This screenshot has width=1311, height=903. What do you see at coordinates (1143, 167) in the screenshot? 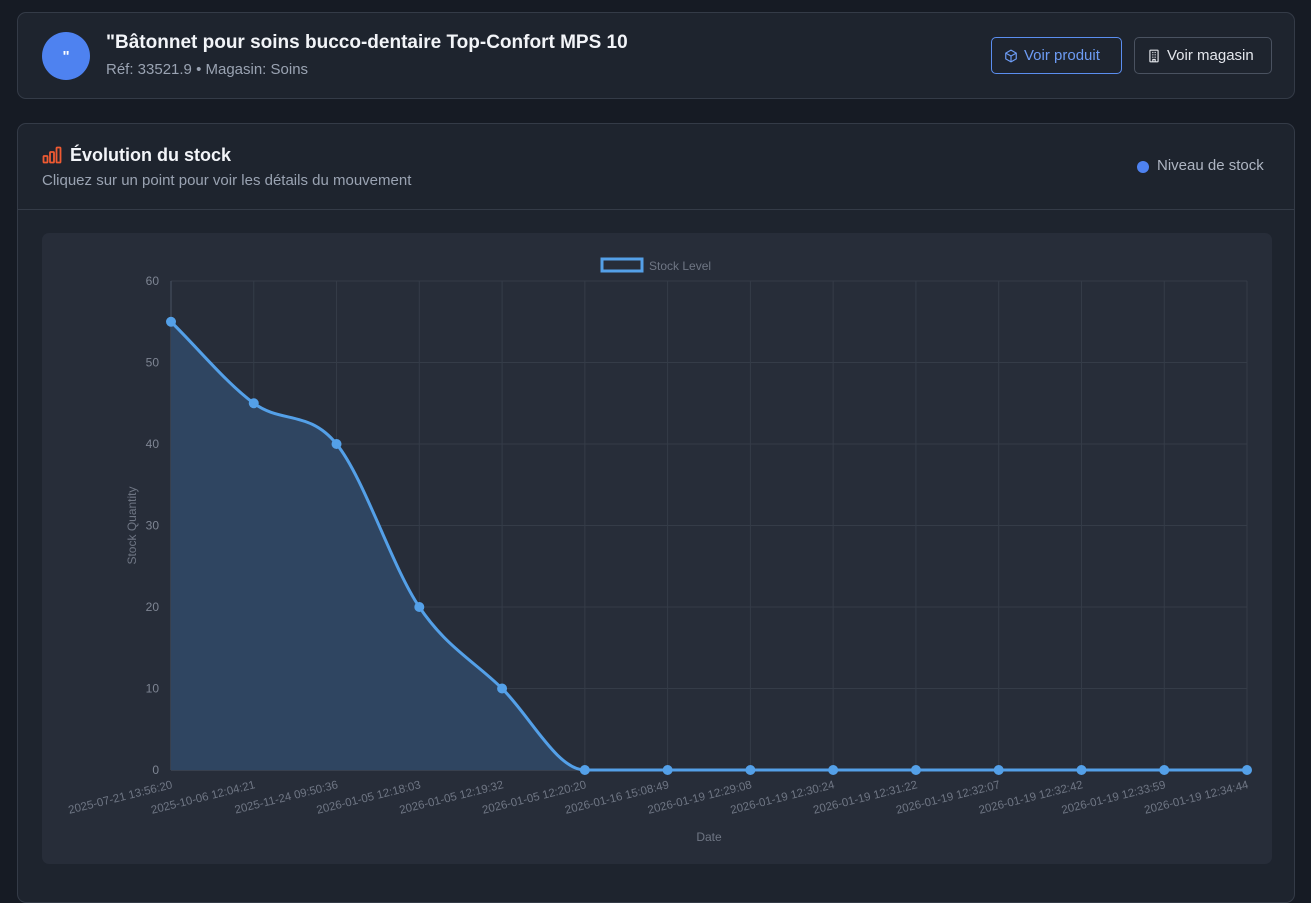
I see `legend-dot` at bounding box center [1143, 167].